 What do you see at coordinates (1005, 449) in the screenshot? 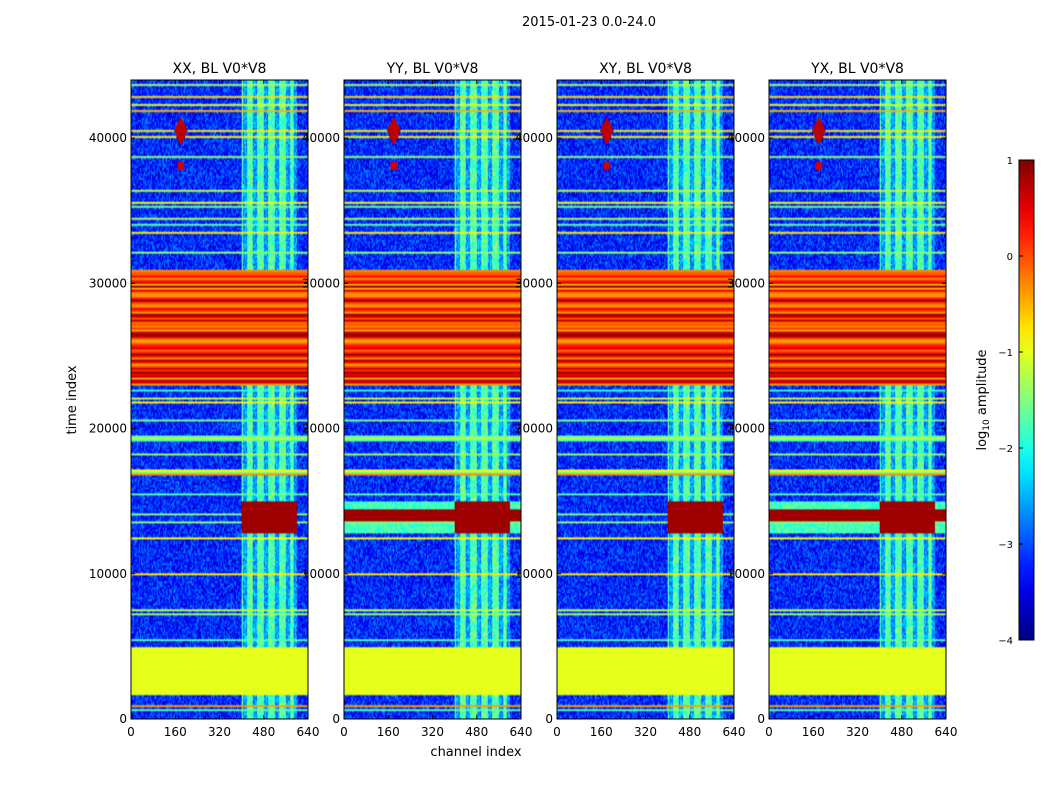
I see `colorbar-tick-label: −2` at bounding box center [1005, 449].